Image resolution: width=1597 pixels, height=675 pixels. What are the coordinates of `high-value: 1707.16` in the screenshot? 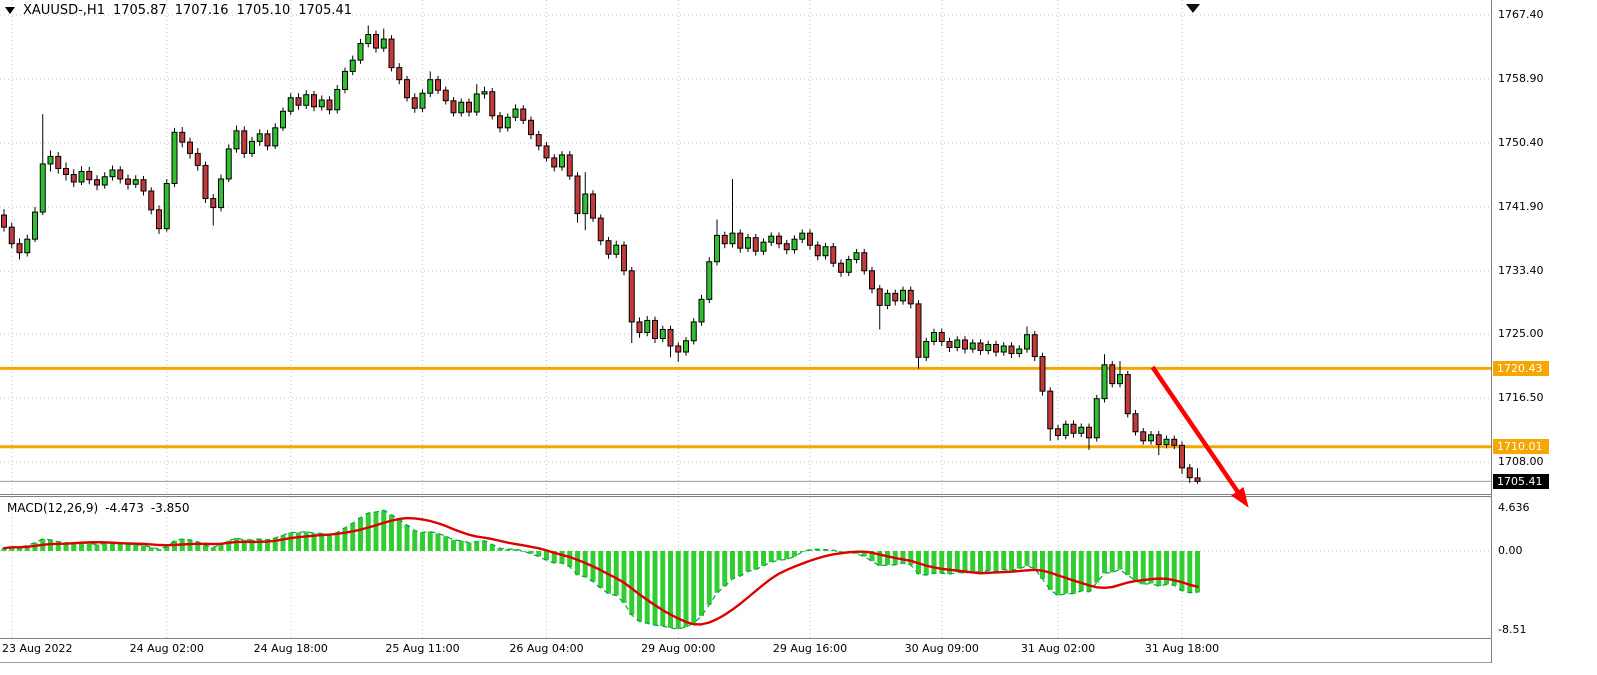 It's located at (201, 10).